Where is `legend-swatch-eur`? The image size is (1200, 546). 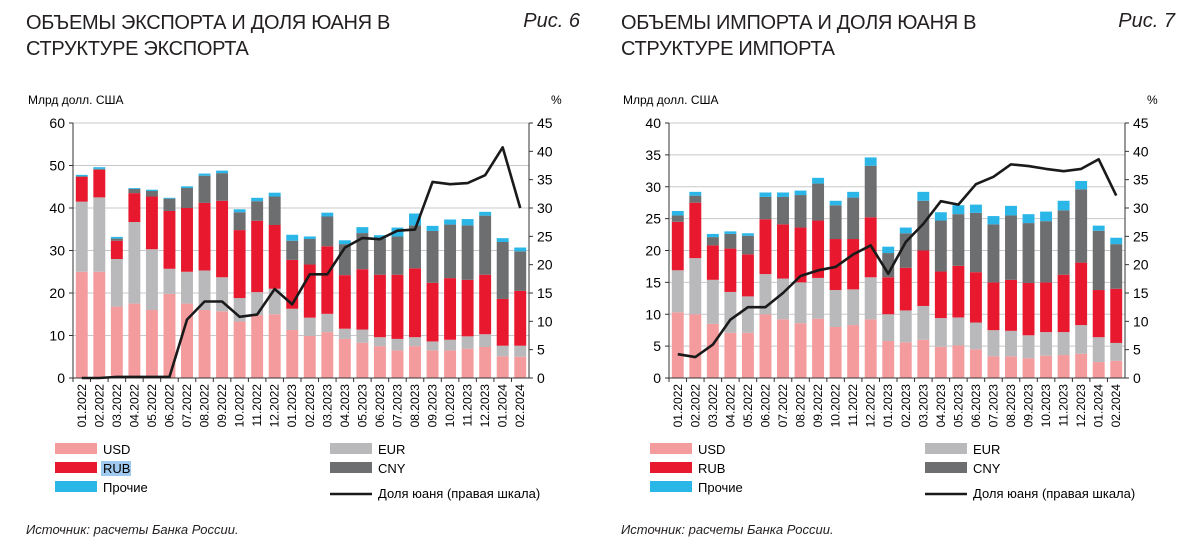 legend-swatch-eur is located at coordinates (351, 448).